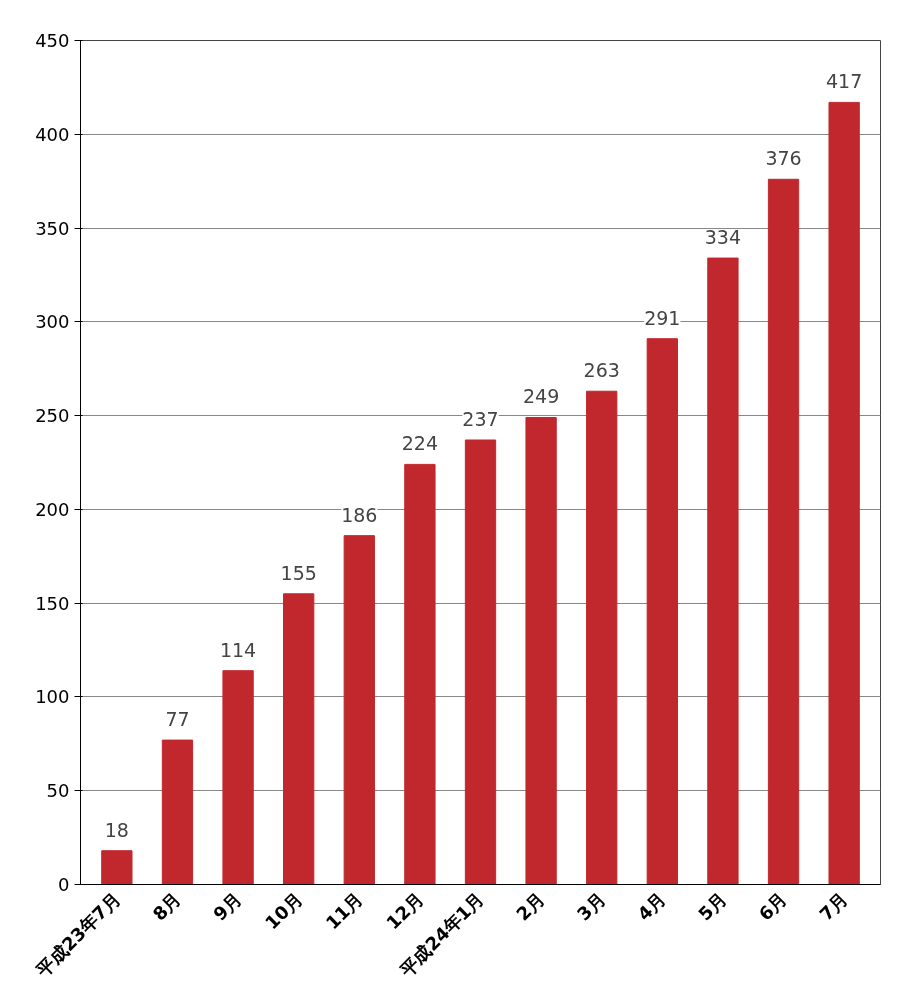 This screenshot has width=898, height=1005. Describe the element at coordinates (662, 317) in the screenshot. I see `data-label: 291` at that location.